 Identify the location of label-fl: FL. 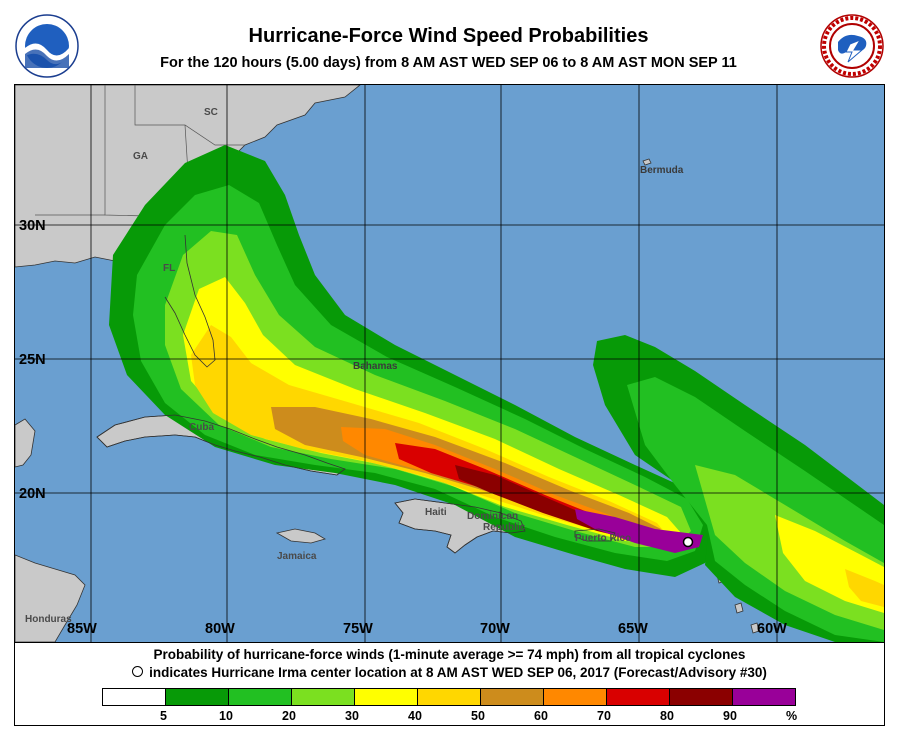
(169, 268).